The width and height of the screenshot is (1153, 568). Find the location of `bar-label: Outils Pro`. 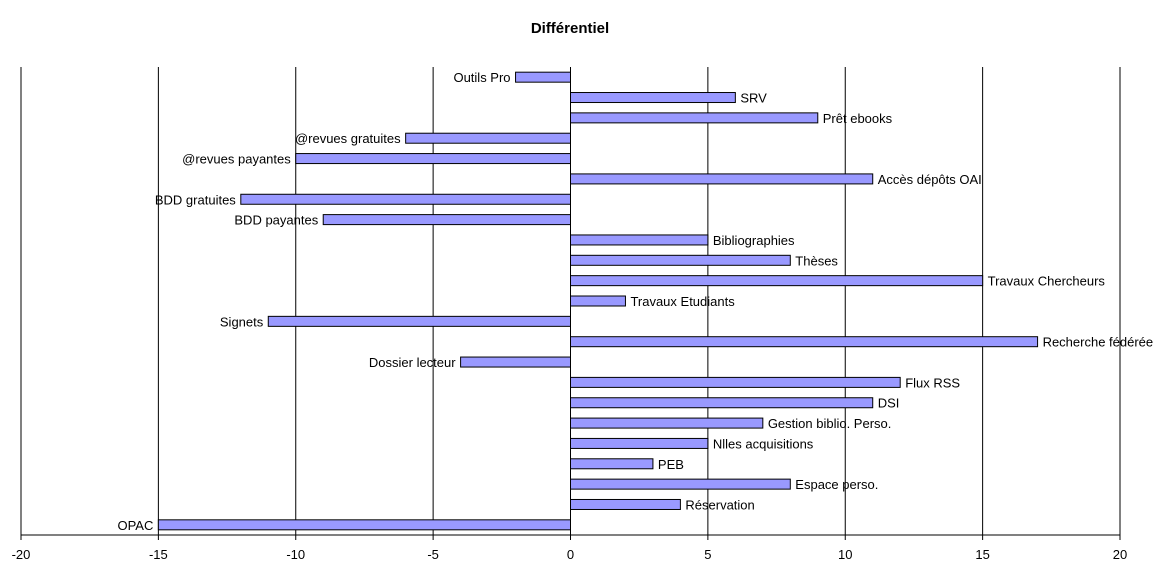

bar-label: Outils Pro is located at coordinates (481, 77).